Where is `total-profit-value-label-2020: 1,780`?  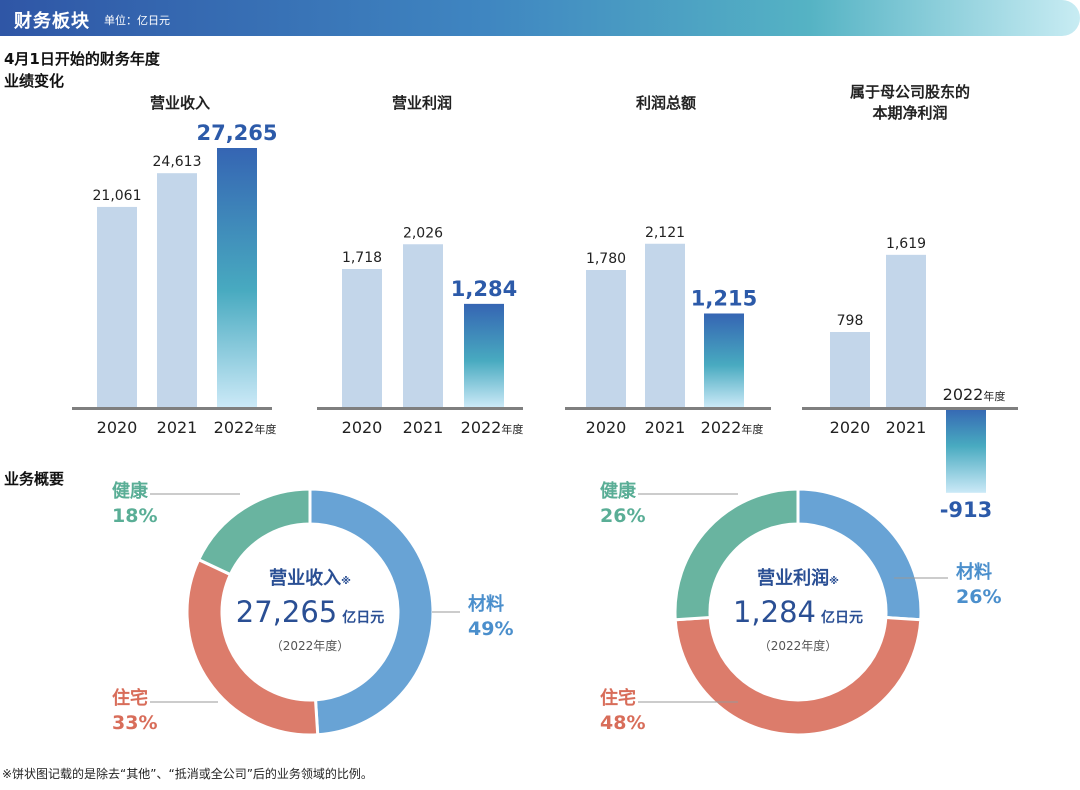
total-profit-value-label-2020: 1,780 is located at coordinates (606, 259).